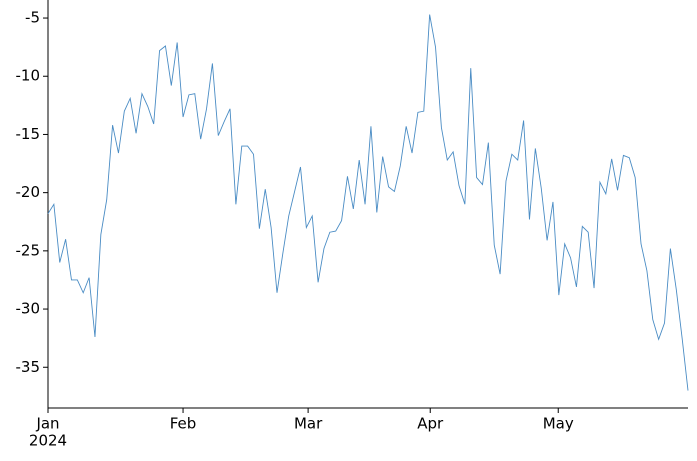 Image resolution: width=697 pixels, height=461 pixels. I want to click on y-tick-label: -15, so click(28, 134).